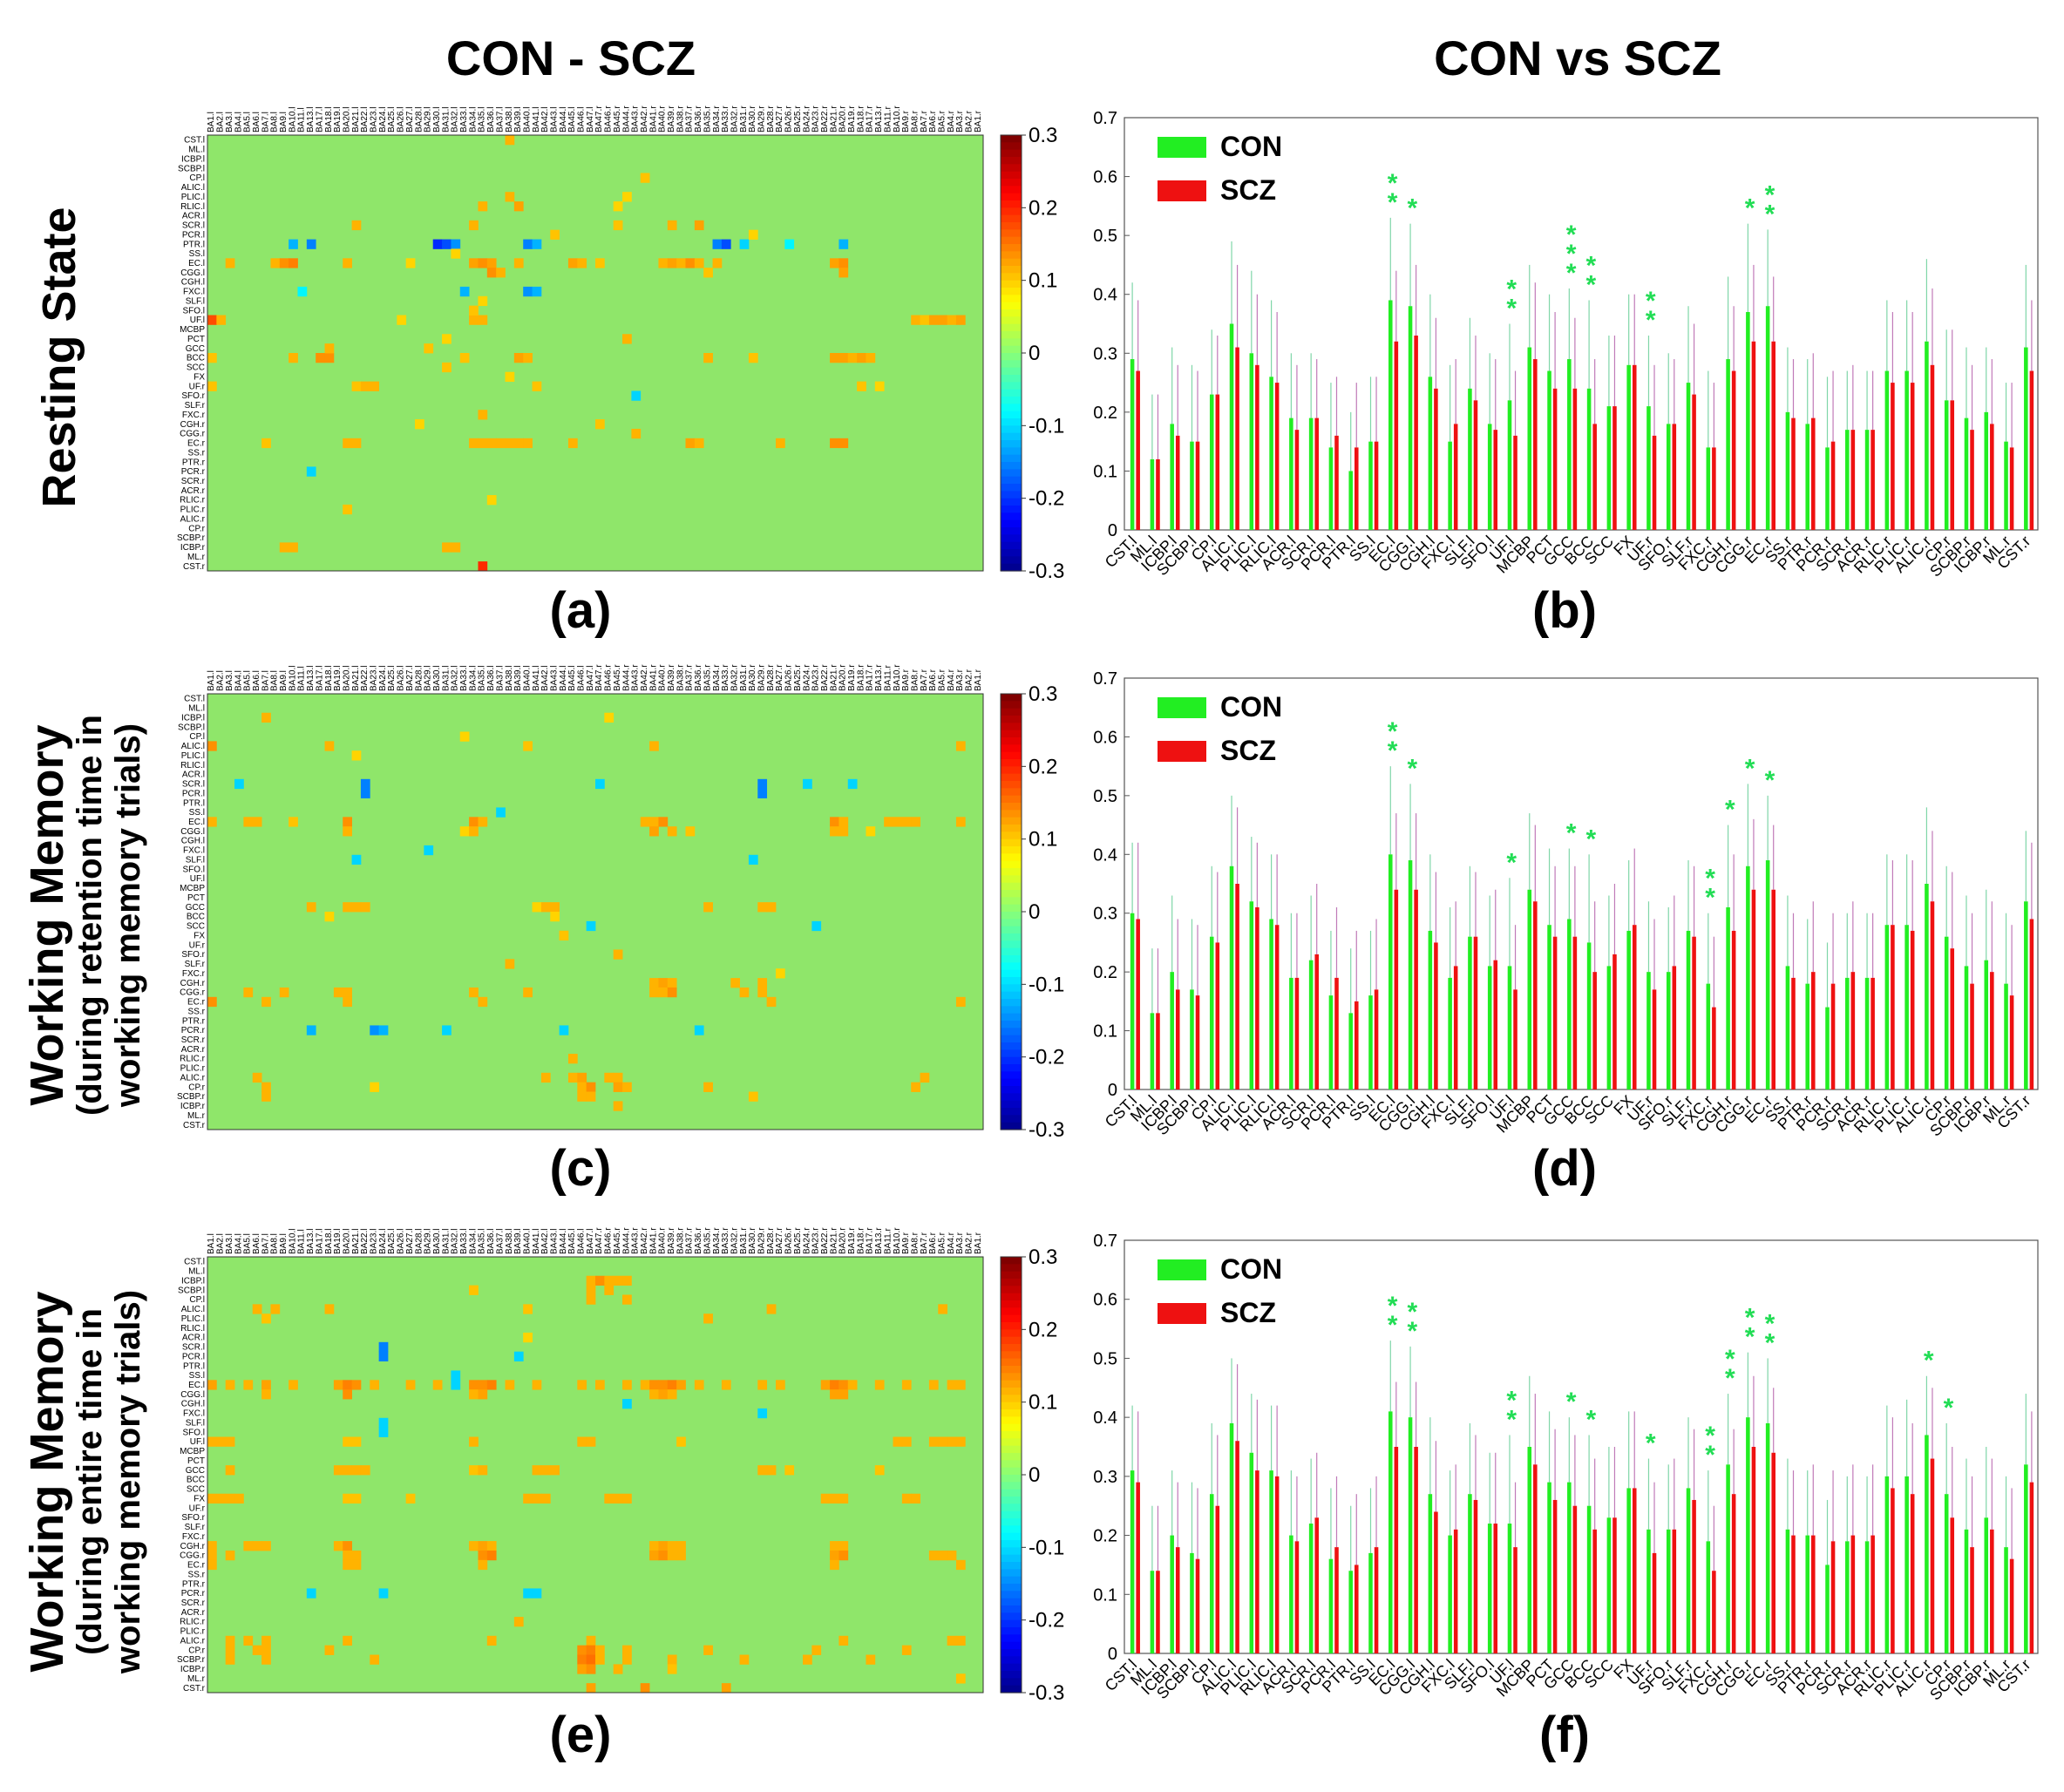  What do you see at coordinates (197, 386) in the screenshot?
I see `heatmap-y-label: UF.r` at bounding box center [197, 386].